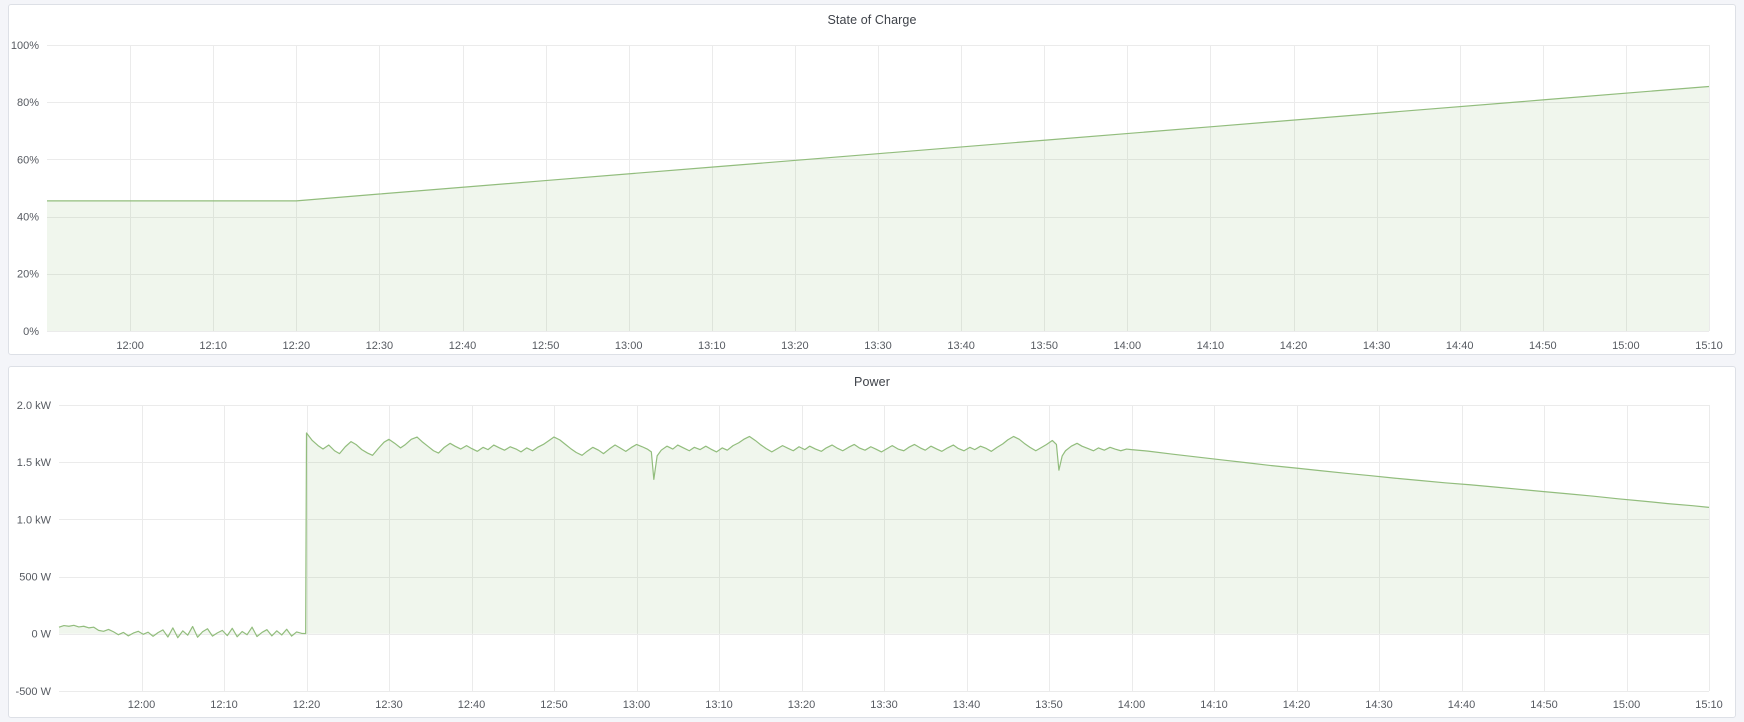 The image size is (1744, 722). I want to click on panel-title-power: Power, so click(872, 382).